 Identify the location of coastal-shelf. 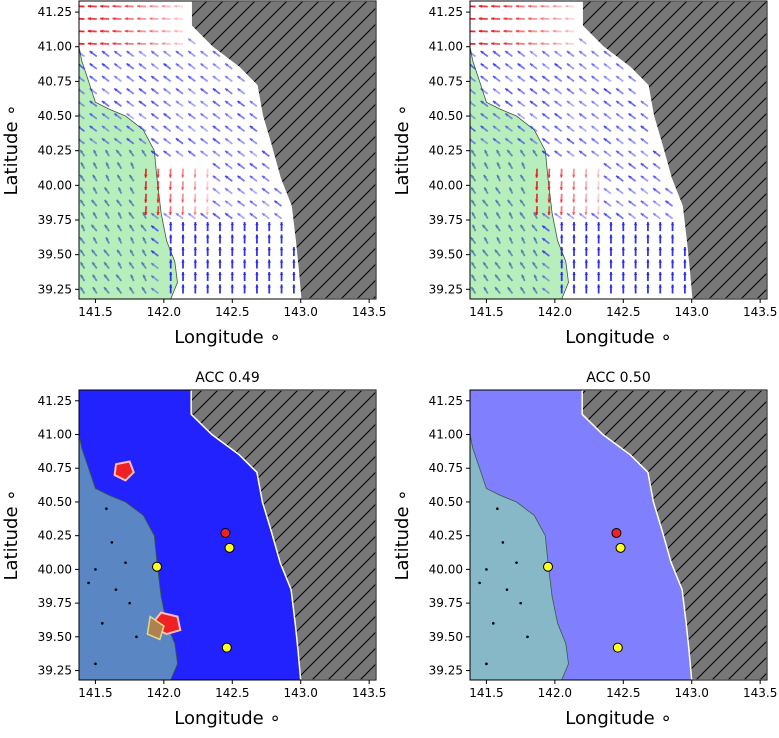
(519, 557).